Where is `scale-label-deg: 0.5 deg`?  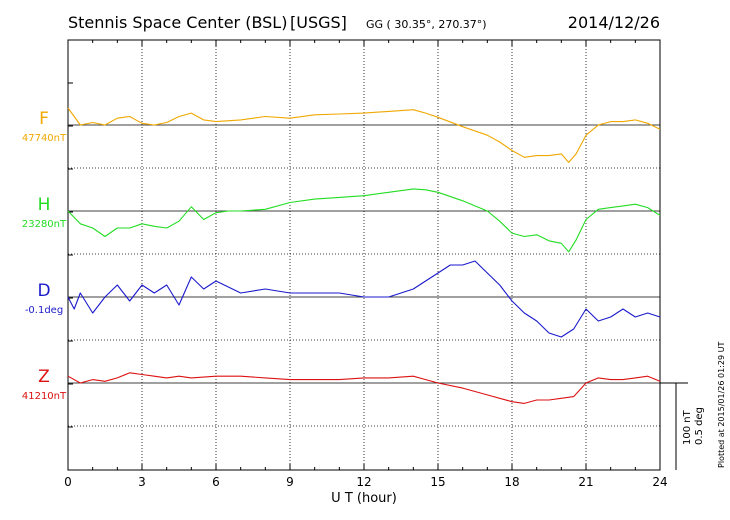
scale-label-deg: 0.5 deg is located at coordinates (699, 426).